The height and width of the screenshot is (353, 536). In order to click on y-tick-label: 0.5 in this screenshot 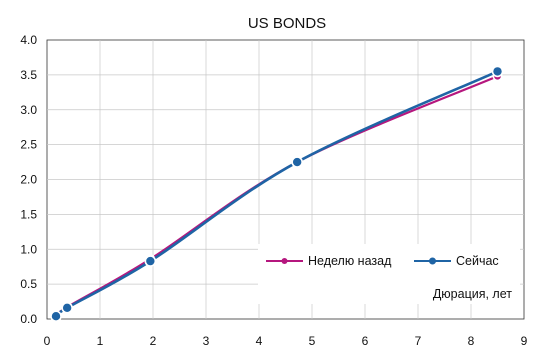, I will do `click(28, 284)`.